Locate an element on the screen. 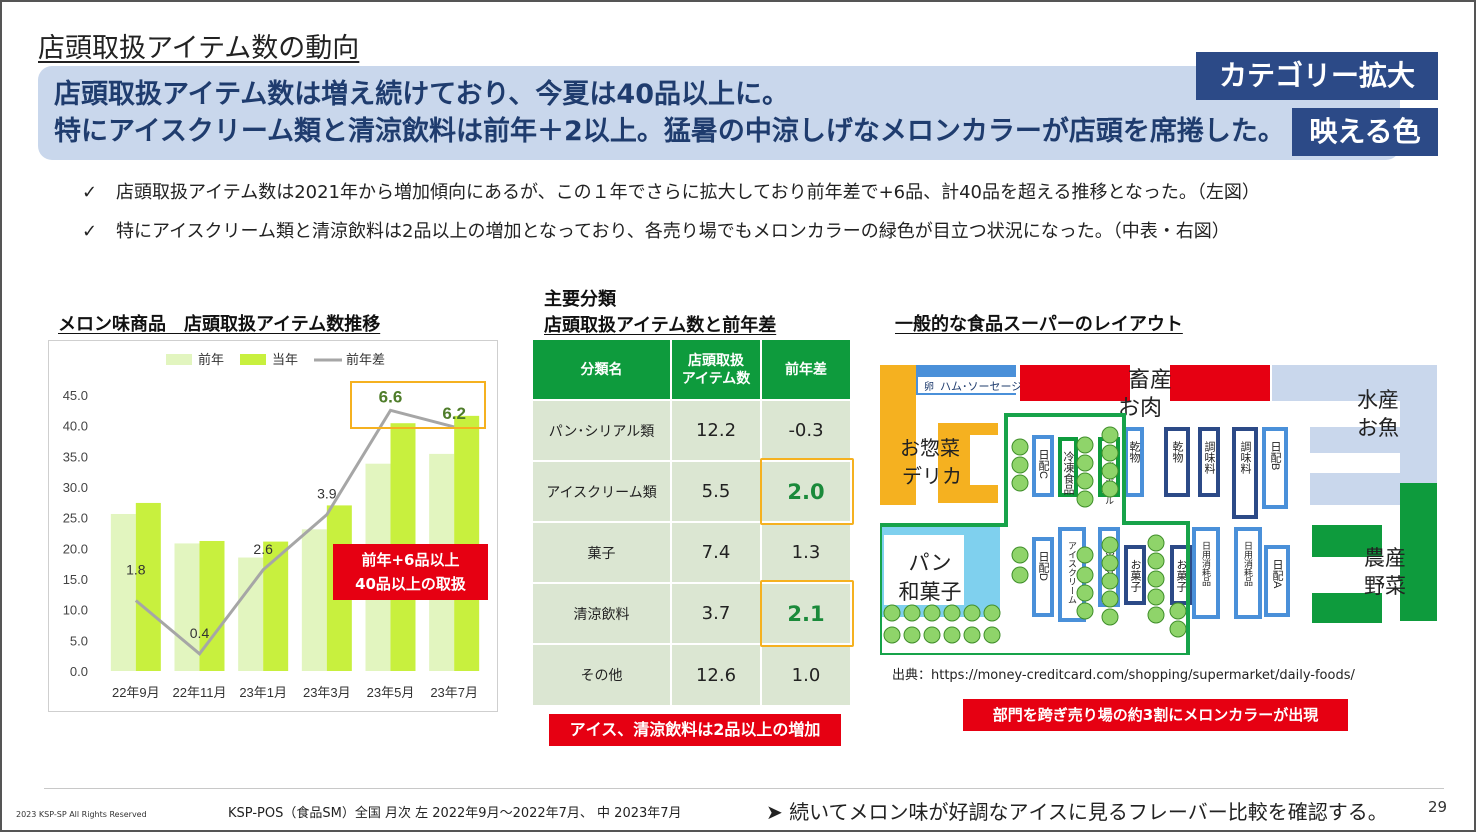 The width and height of the screenshot is (1476, 832). y-tick-label: 40.0 is located at coordinates (75, 426).